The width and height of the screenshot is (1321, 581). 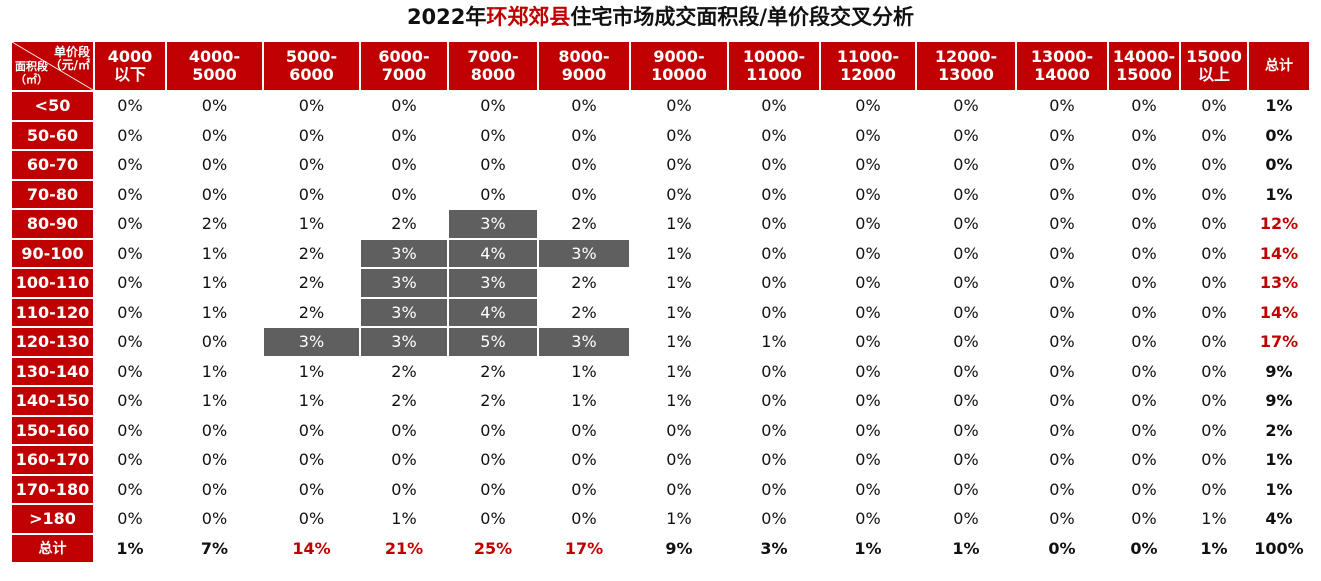 I want to click on column-header: 4000- 5000, so click(x=214, y=66).